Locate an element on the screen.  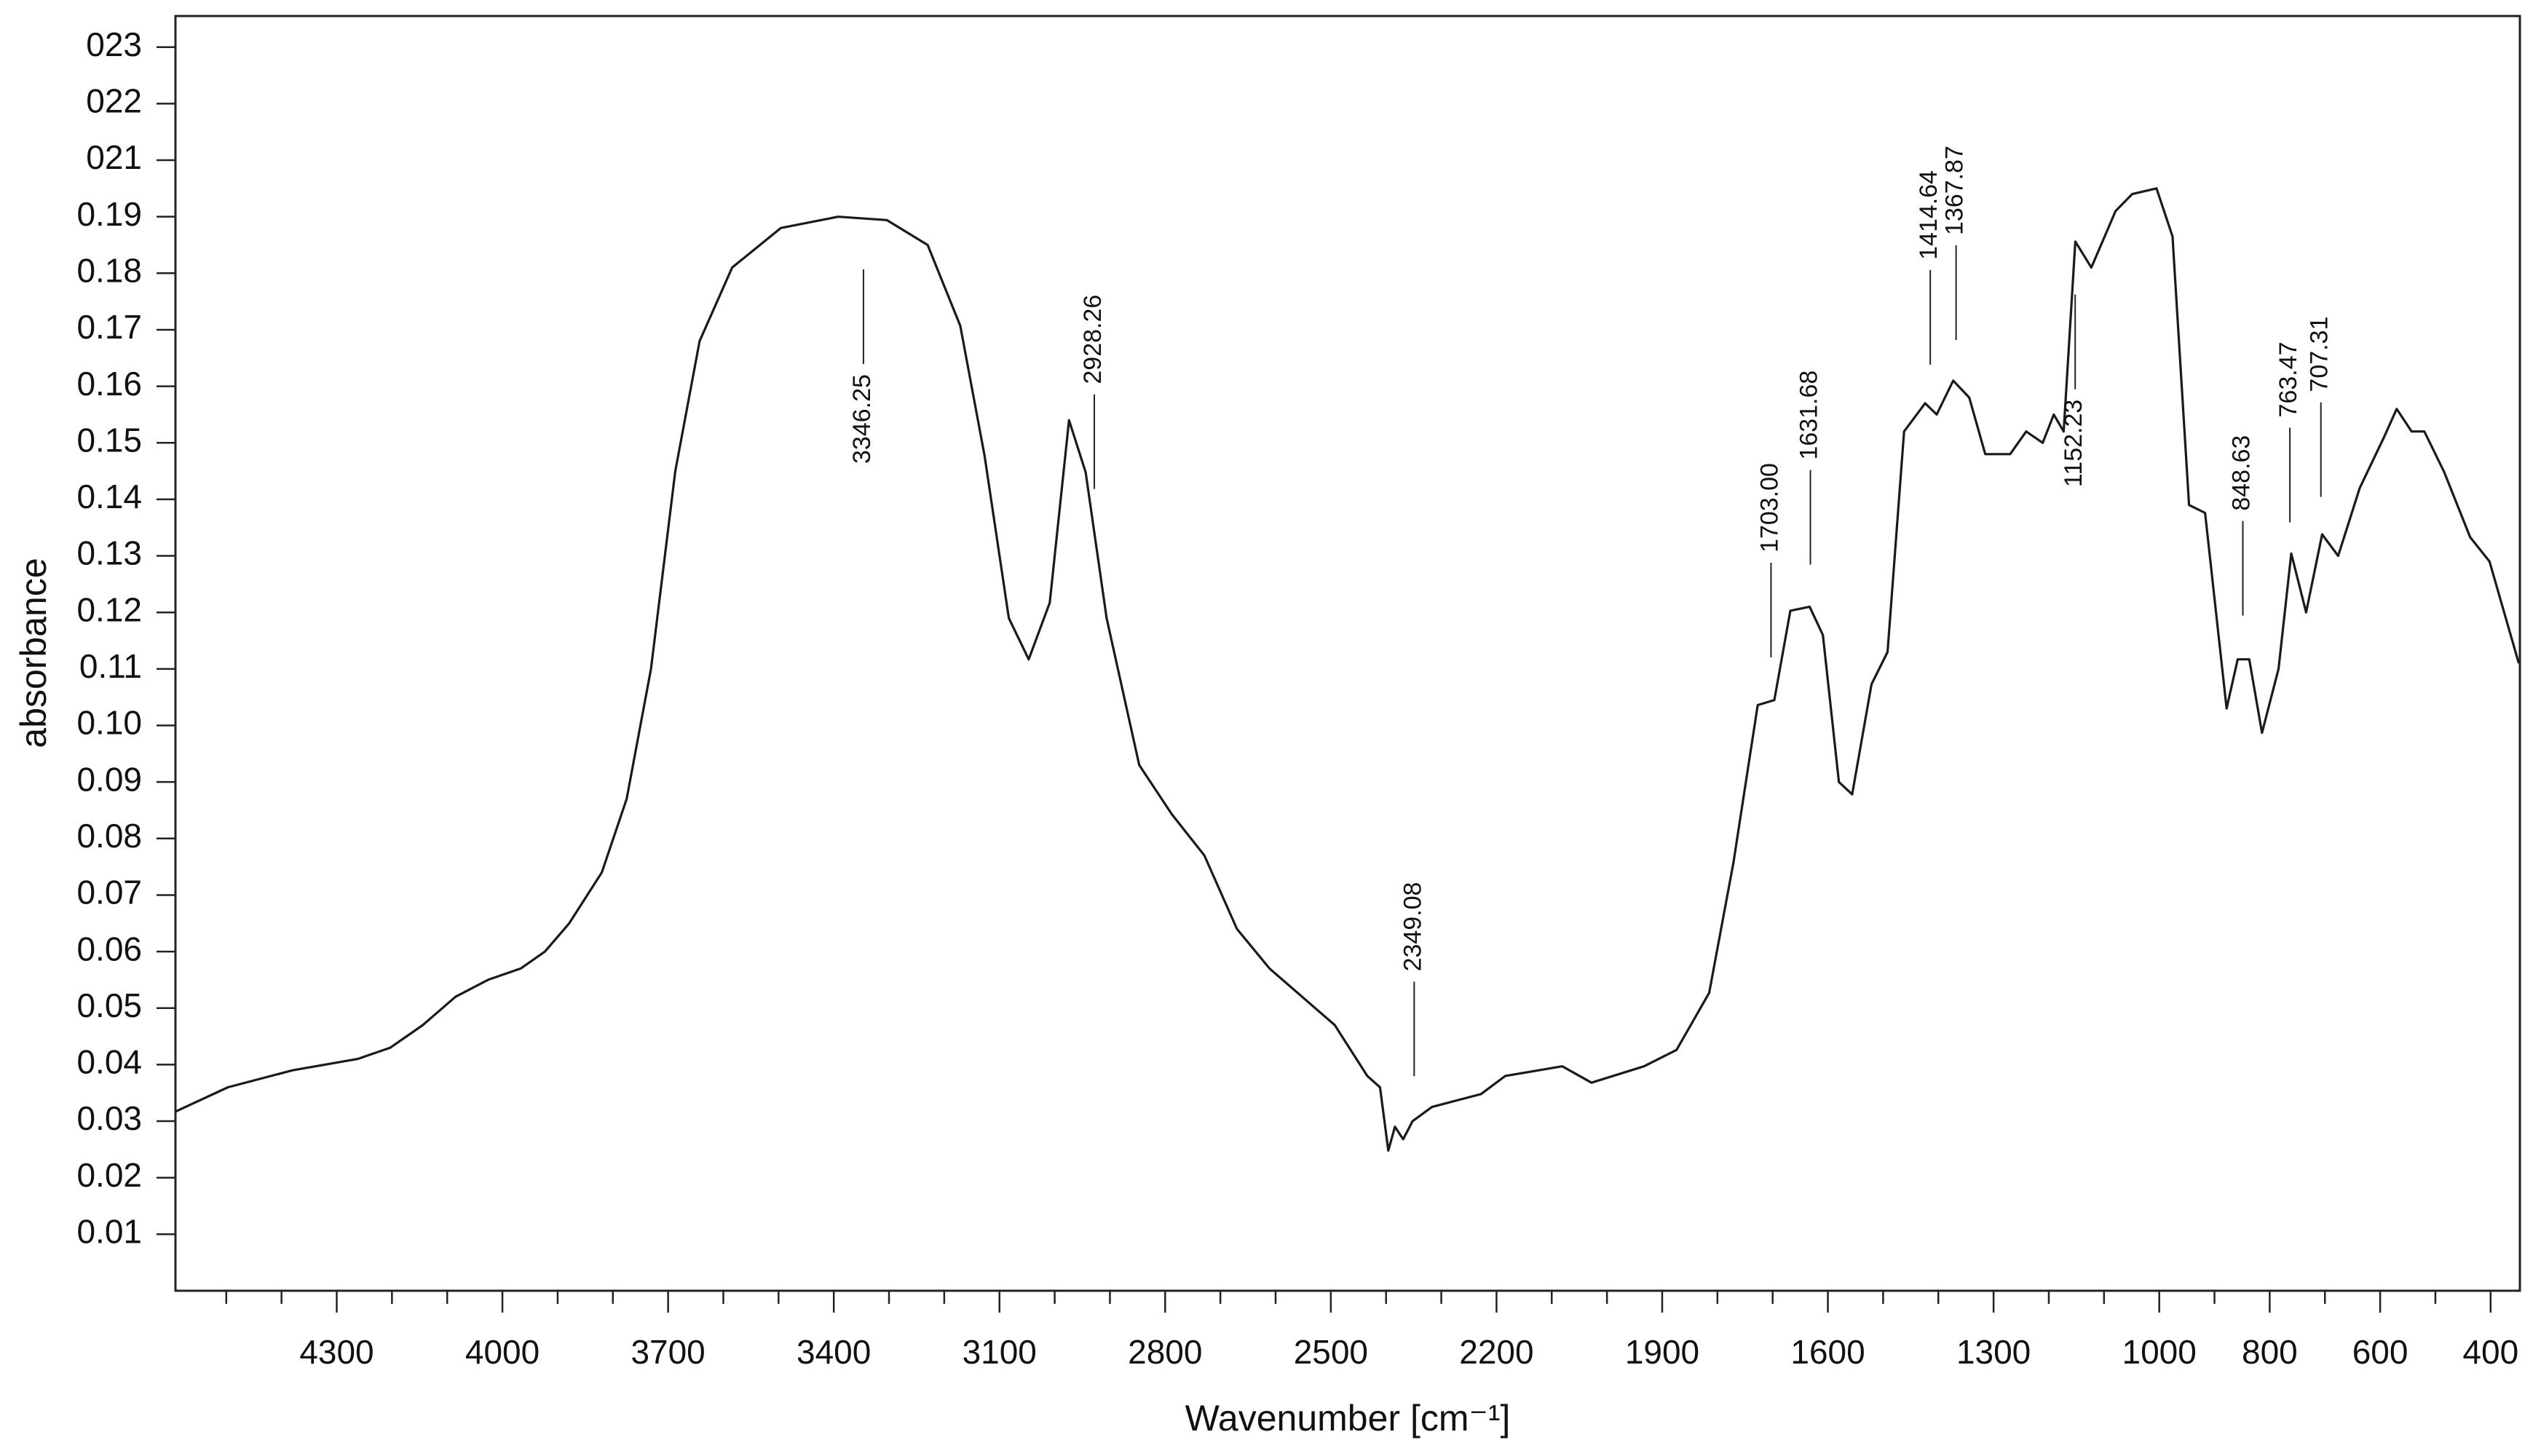
y-tick-label: 0.08 is located at coordinates (109, 836).